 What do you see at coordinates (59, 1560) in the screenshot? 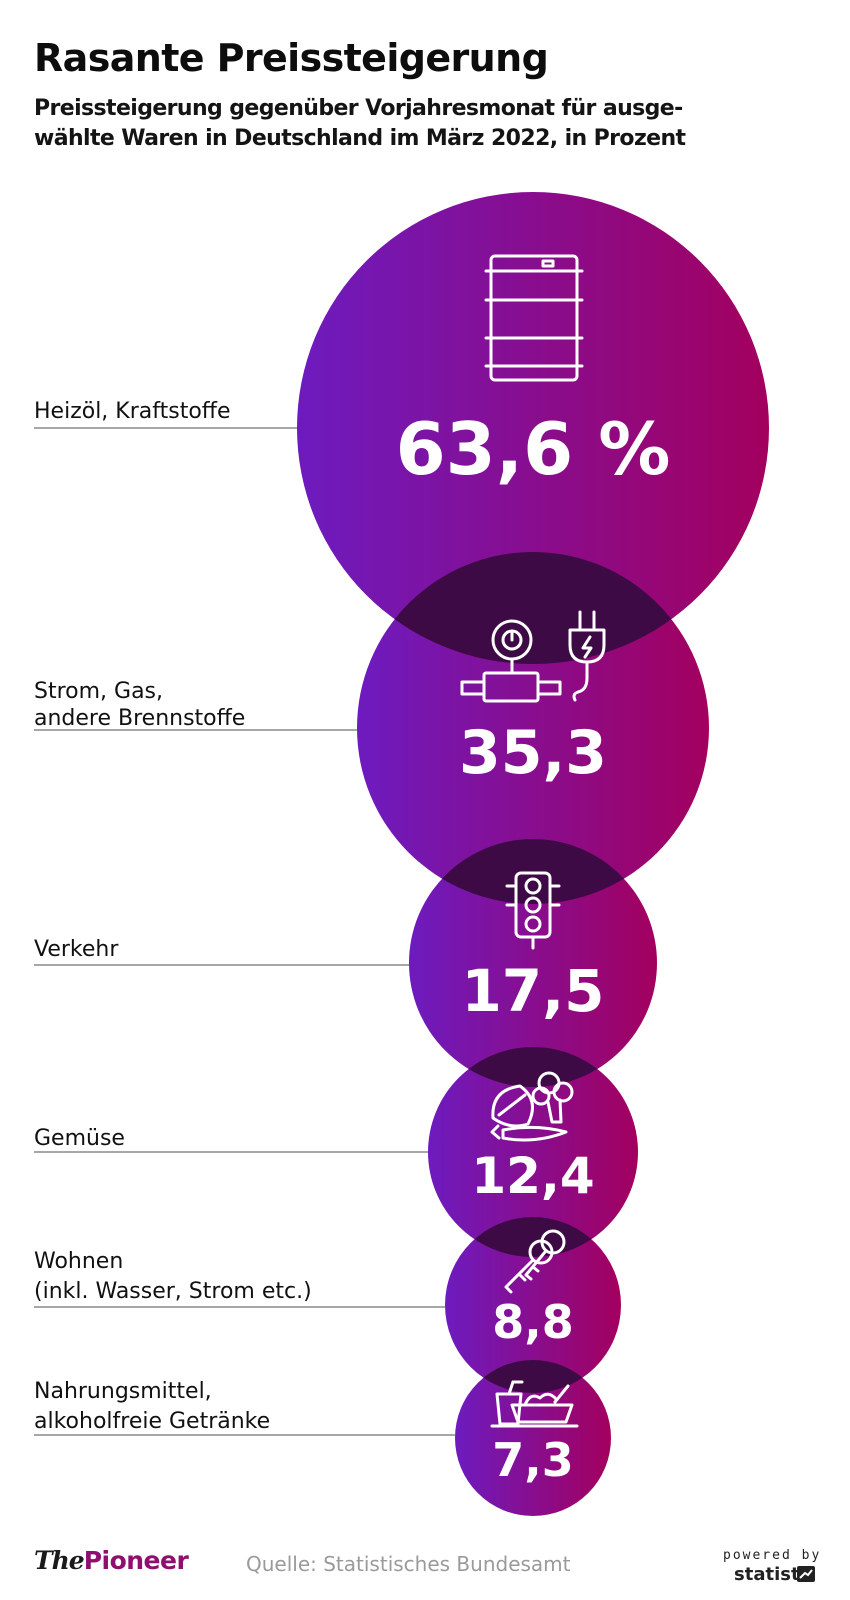
I see `logo-the-text: The` at bounding box center [59, 1560].